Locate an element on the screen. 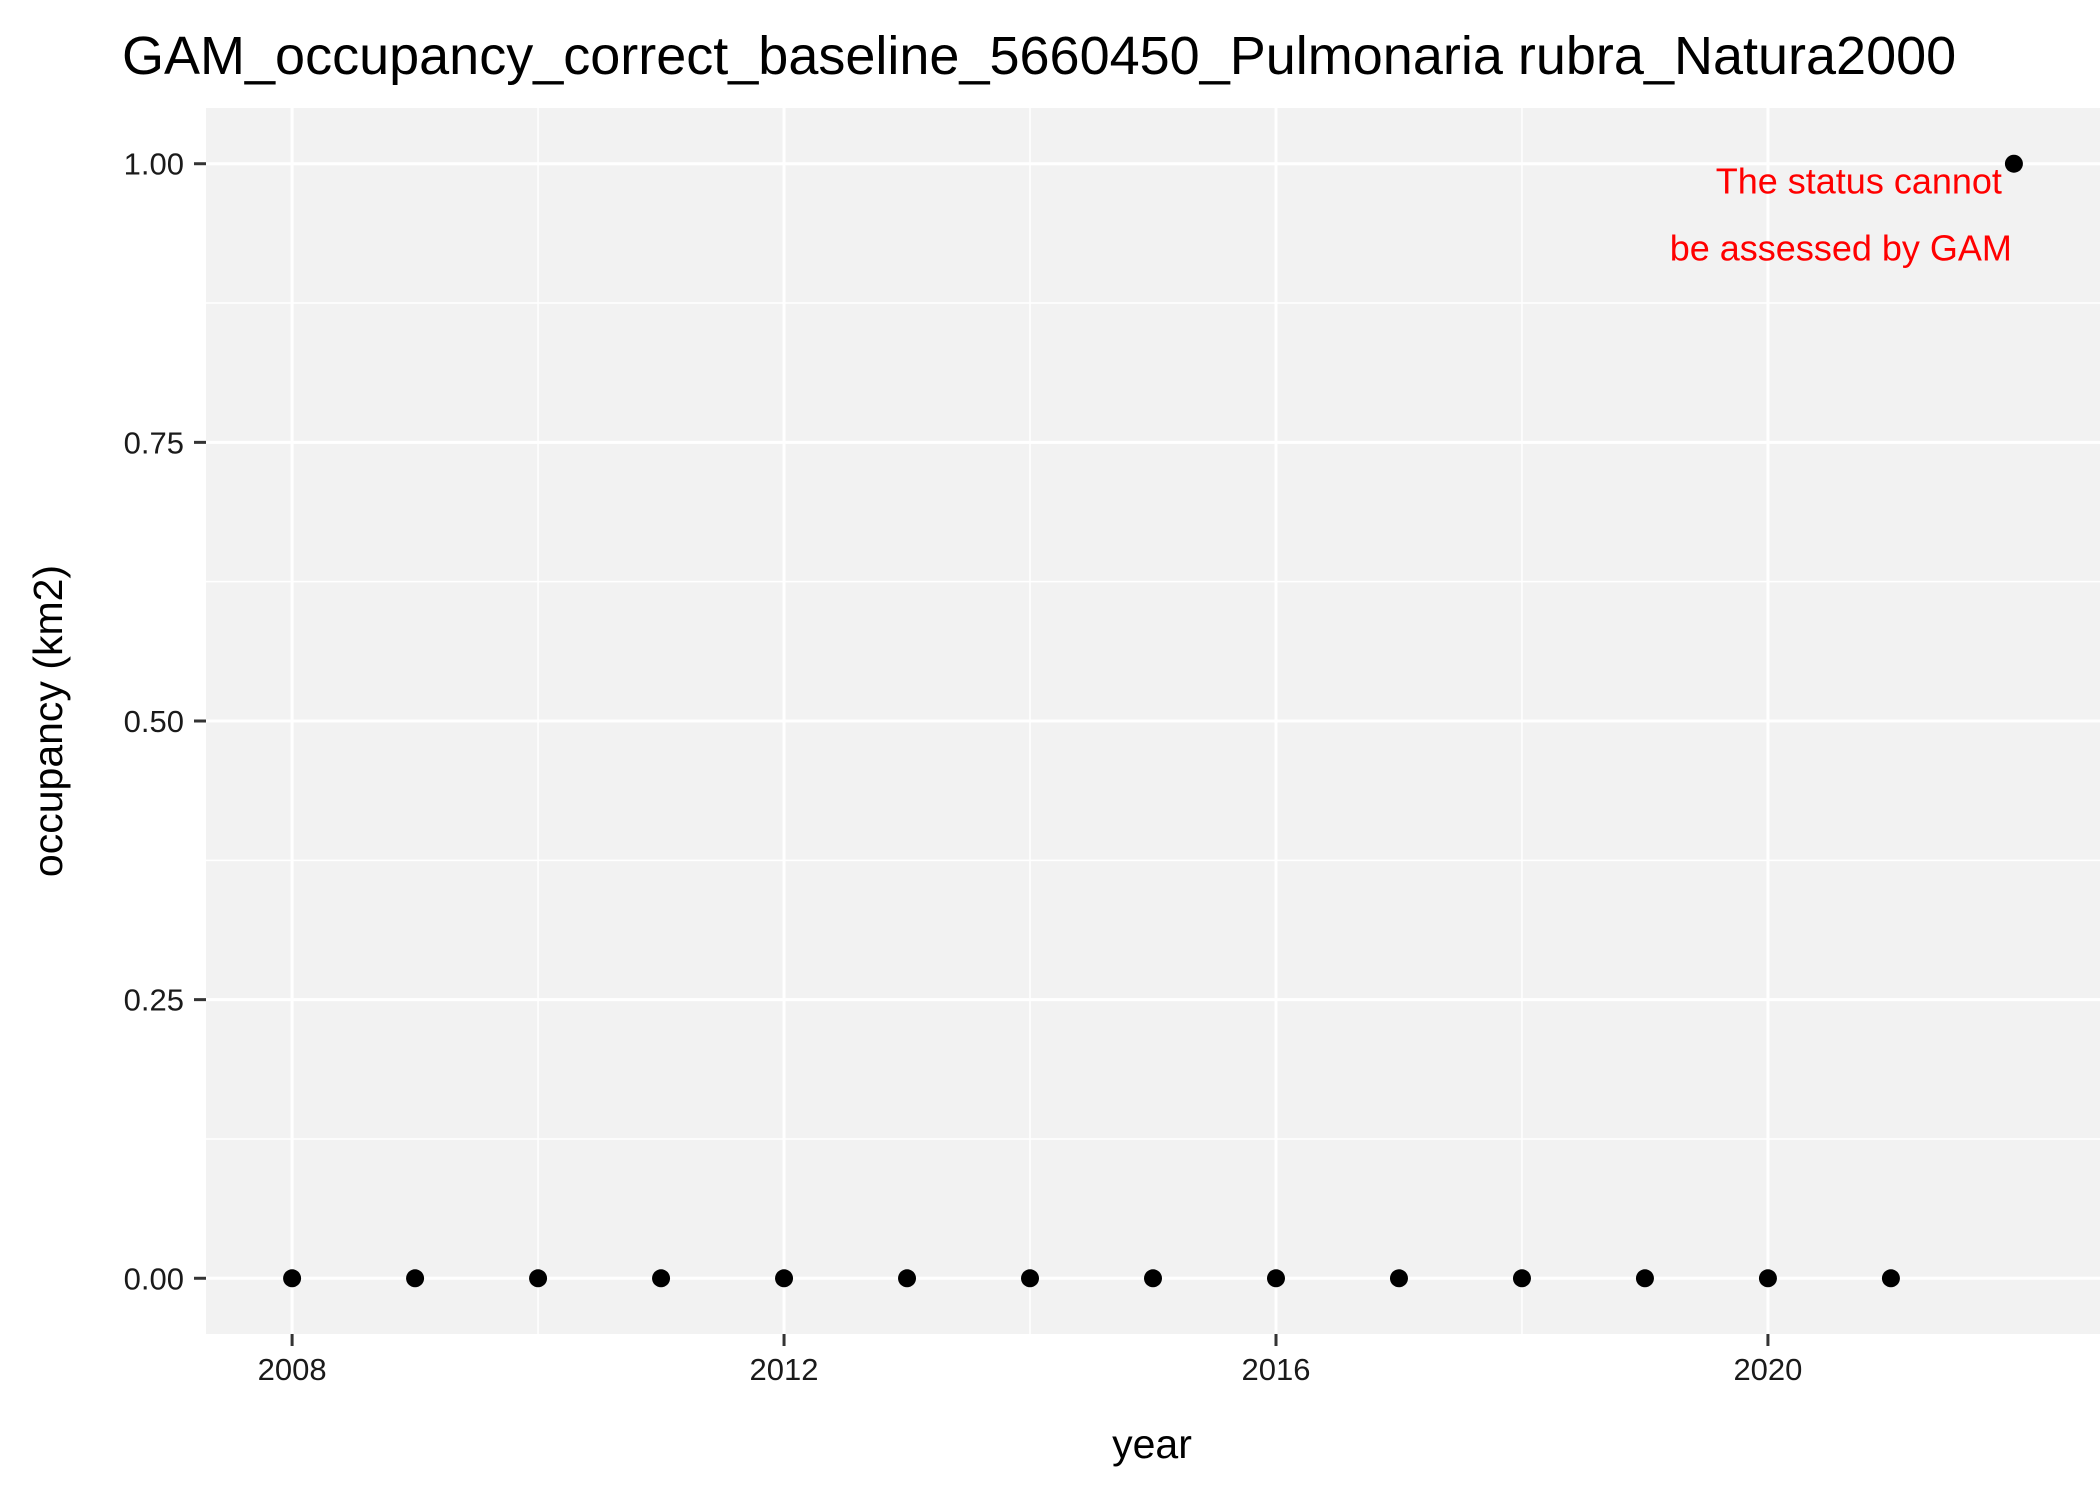 The image size is (2100, 1499). annotation-line-2: be assessed by GAM is located at coordinates (1841, 248).